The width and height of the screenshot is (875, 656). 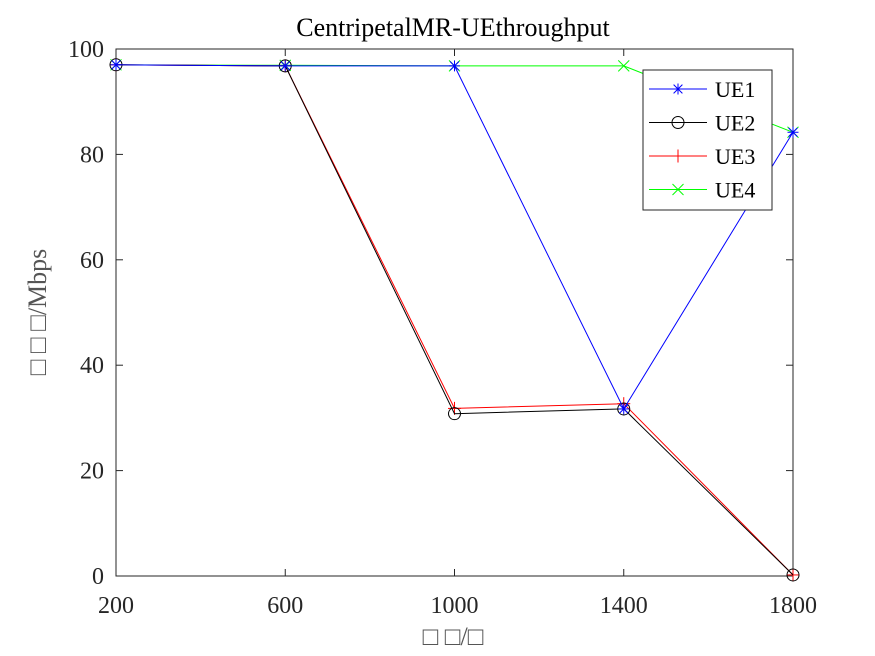 What do you see at coordinates (455, 606) in the screenshot?
I see `x-tick-label: 1000` at bounding box center [455, 606].